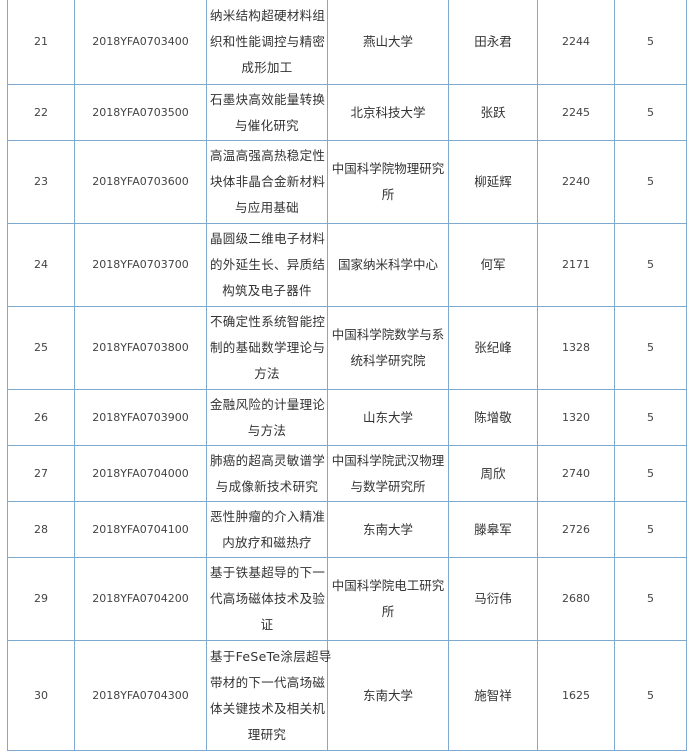 This screenshot has height=754, width=692. I want to click on cell-number: 24, so click(41, 265).